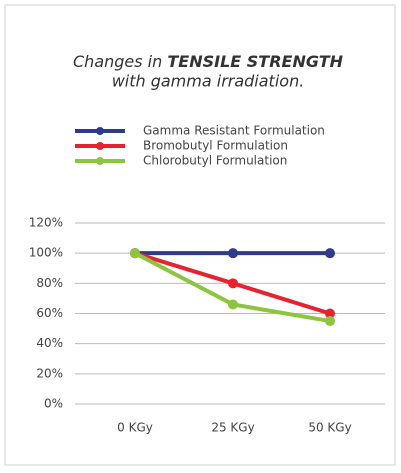 The width and height of the screenshot is (401, 473). What do you see at coordinates (234, 131) in the screenshot?
I see `legend-label: Gamma Resistant Formulation` at bounding box center [234, 131].